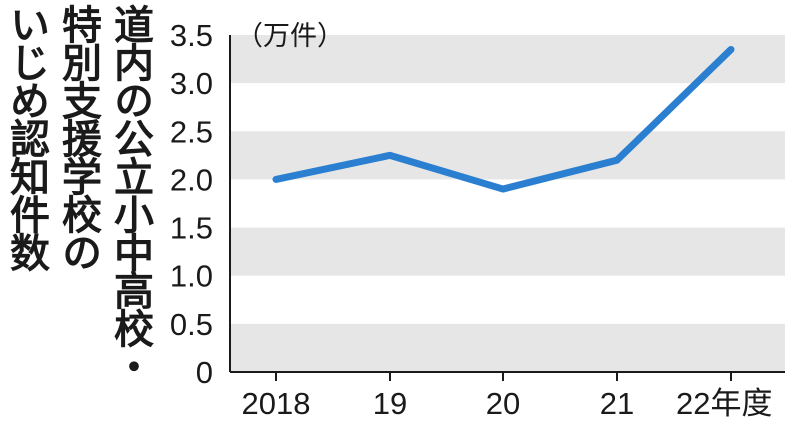 The height and width of the screenshot is (425, 800). I want to click on y-unit-label: （万件）, so click(290, 36).